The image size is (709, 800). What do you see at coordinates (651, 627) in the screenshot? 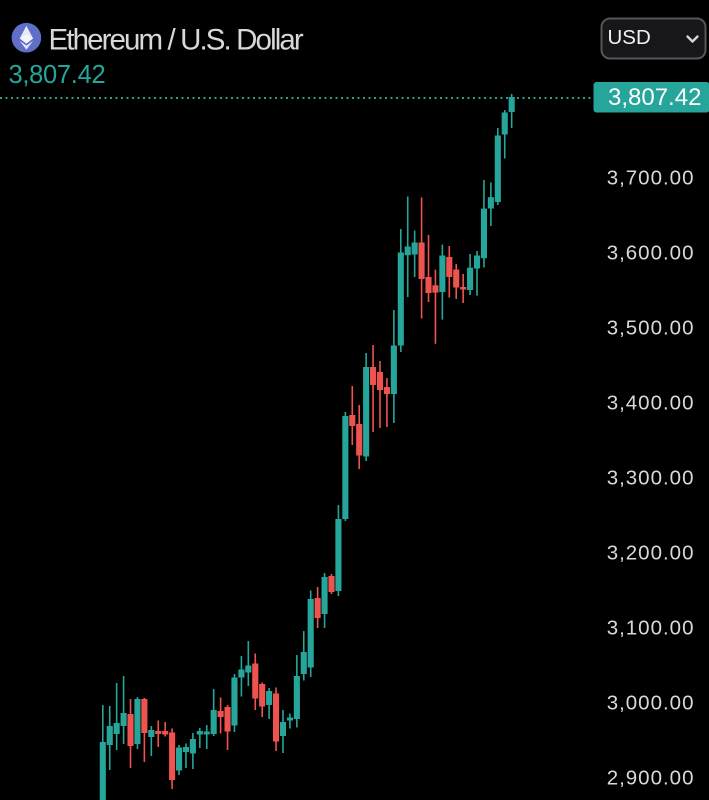
I see `svg-text: 3,100.00` at bounding box center [651, 627].